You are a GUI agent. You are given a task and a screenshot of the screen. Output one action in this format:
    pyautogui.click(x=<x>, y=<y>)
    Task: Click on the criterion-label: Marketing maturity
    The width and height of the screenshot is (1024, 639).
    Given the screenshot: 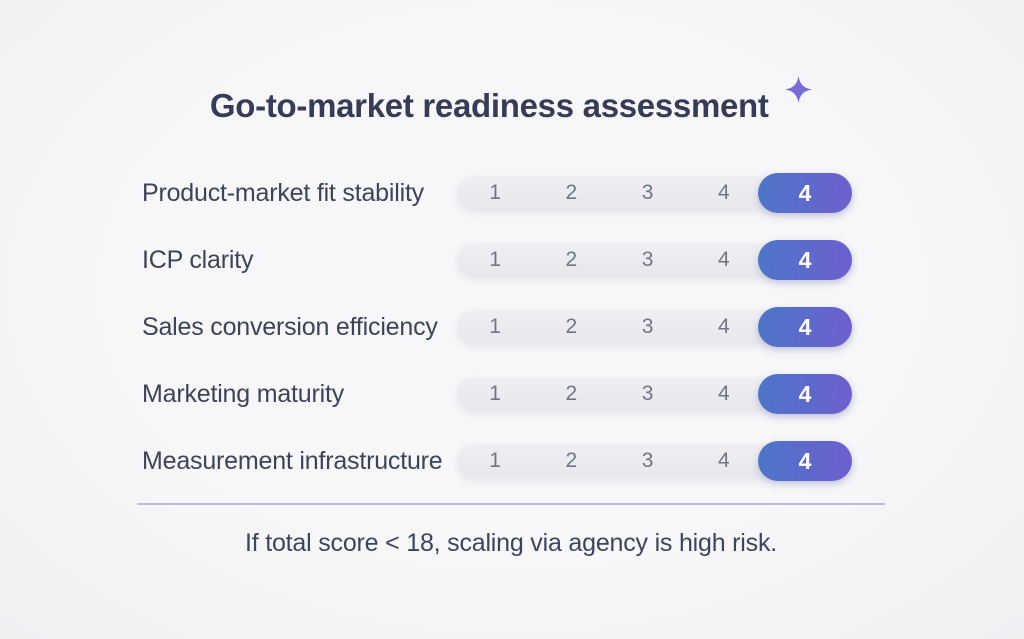 What is the action you would take?
    pyautogui.click(x=243, y=393)
    